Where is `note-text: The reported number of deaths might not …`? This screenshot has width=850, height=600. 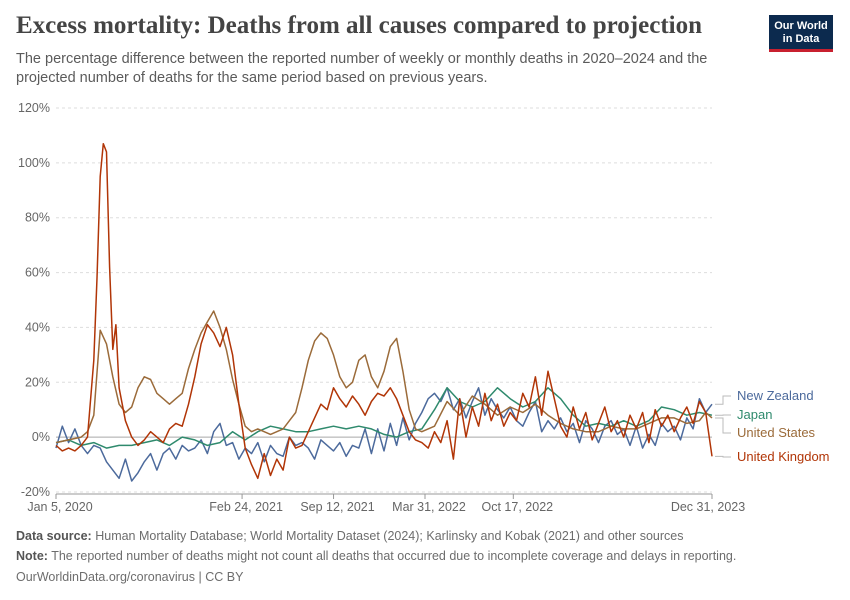
note-text: The reported number of deaths might not … is located at coordinates (394, 556).